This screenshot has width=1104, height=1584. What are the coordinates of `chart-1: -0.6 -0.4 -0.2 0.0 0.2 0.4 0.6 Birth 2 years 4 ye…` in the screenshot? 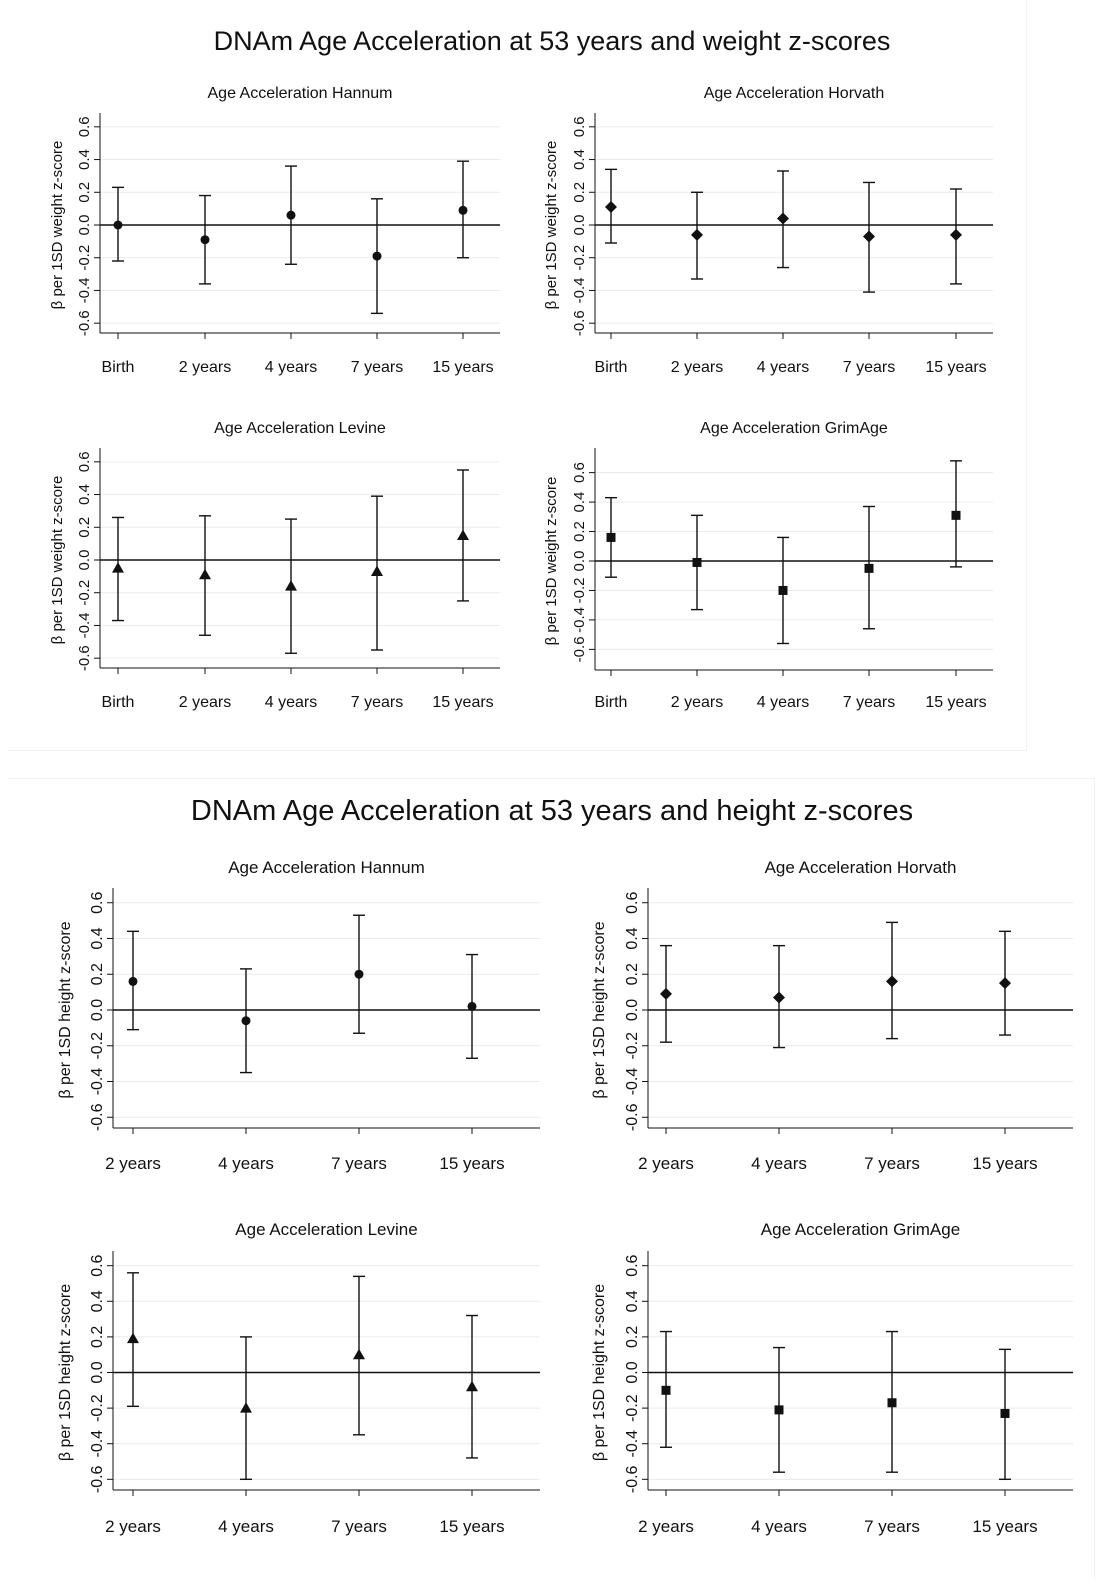 It's located at (274, 230).